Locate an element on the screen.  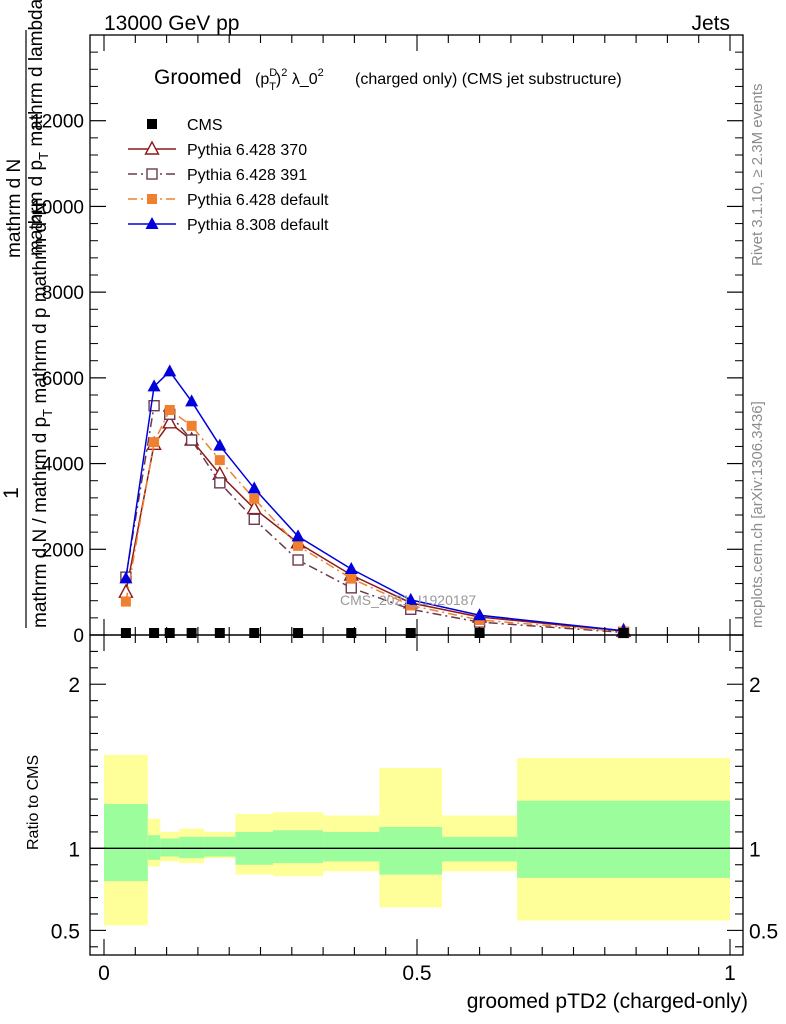
series-cms is located at coordinates (374, 633).